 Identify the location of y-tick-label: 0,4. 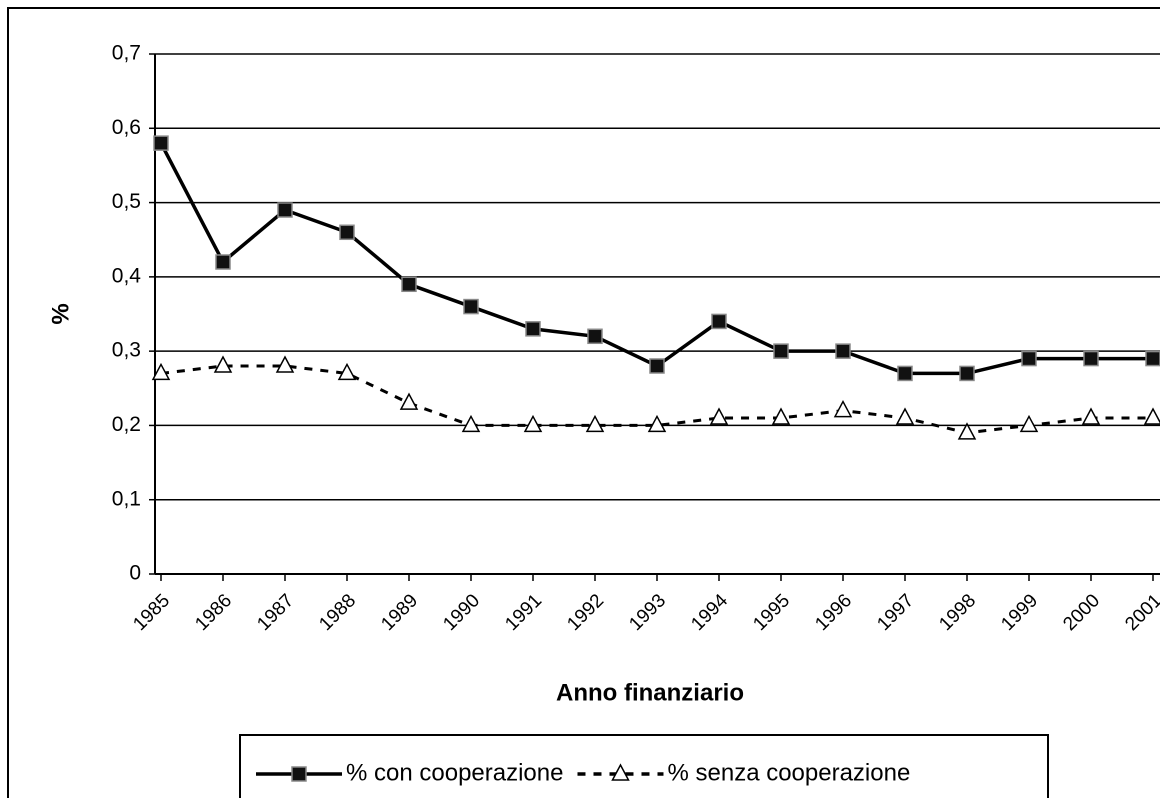
(127, 275).